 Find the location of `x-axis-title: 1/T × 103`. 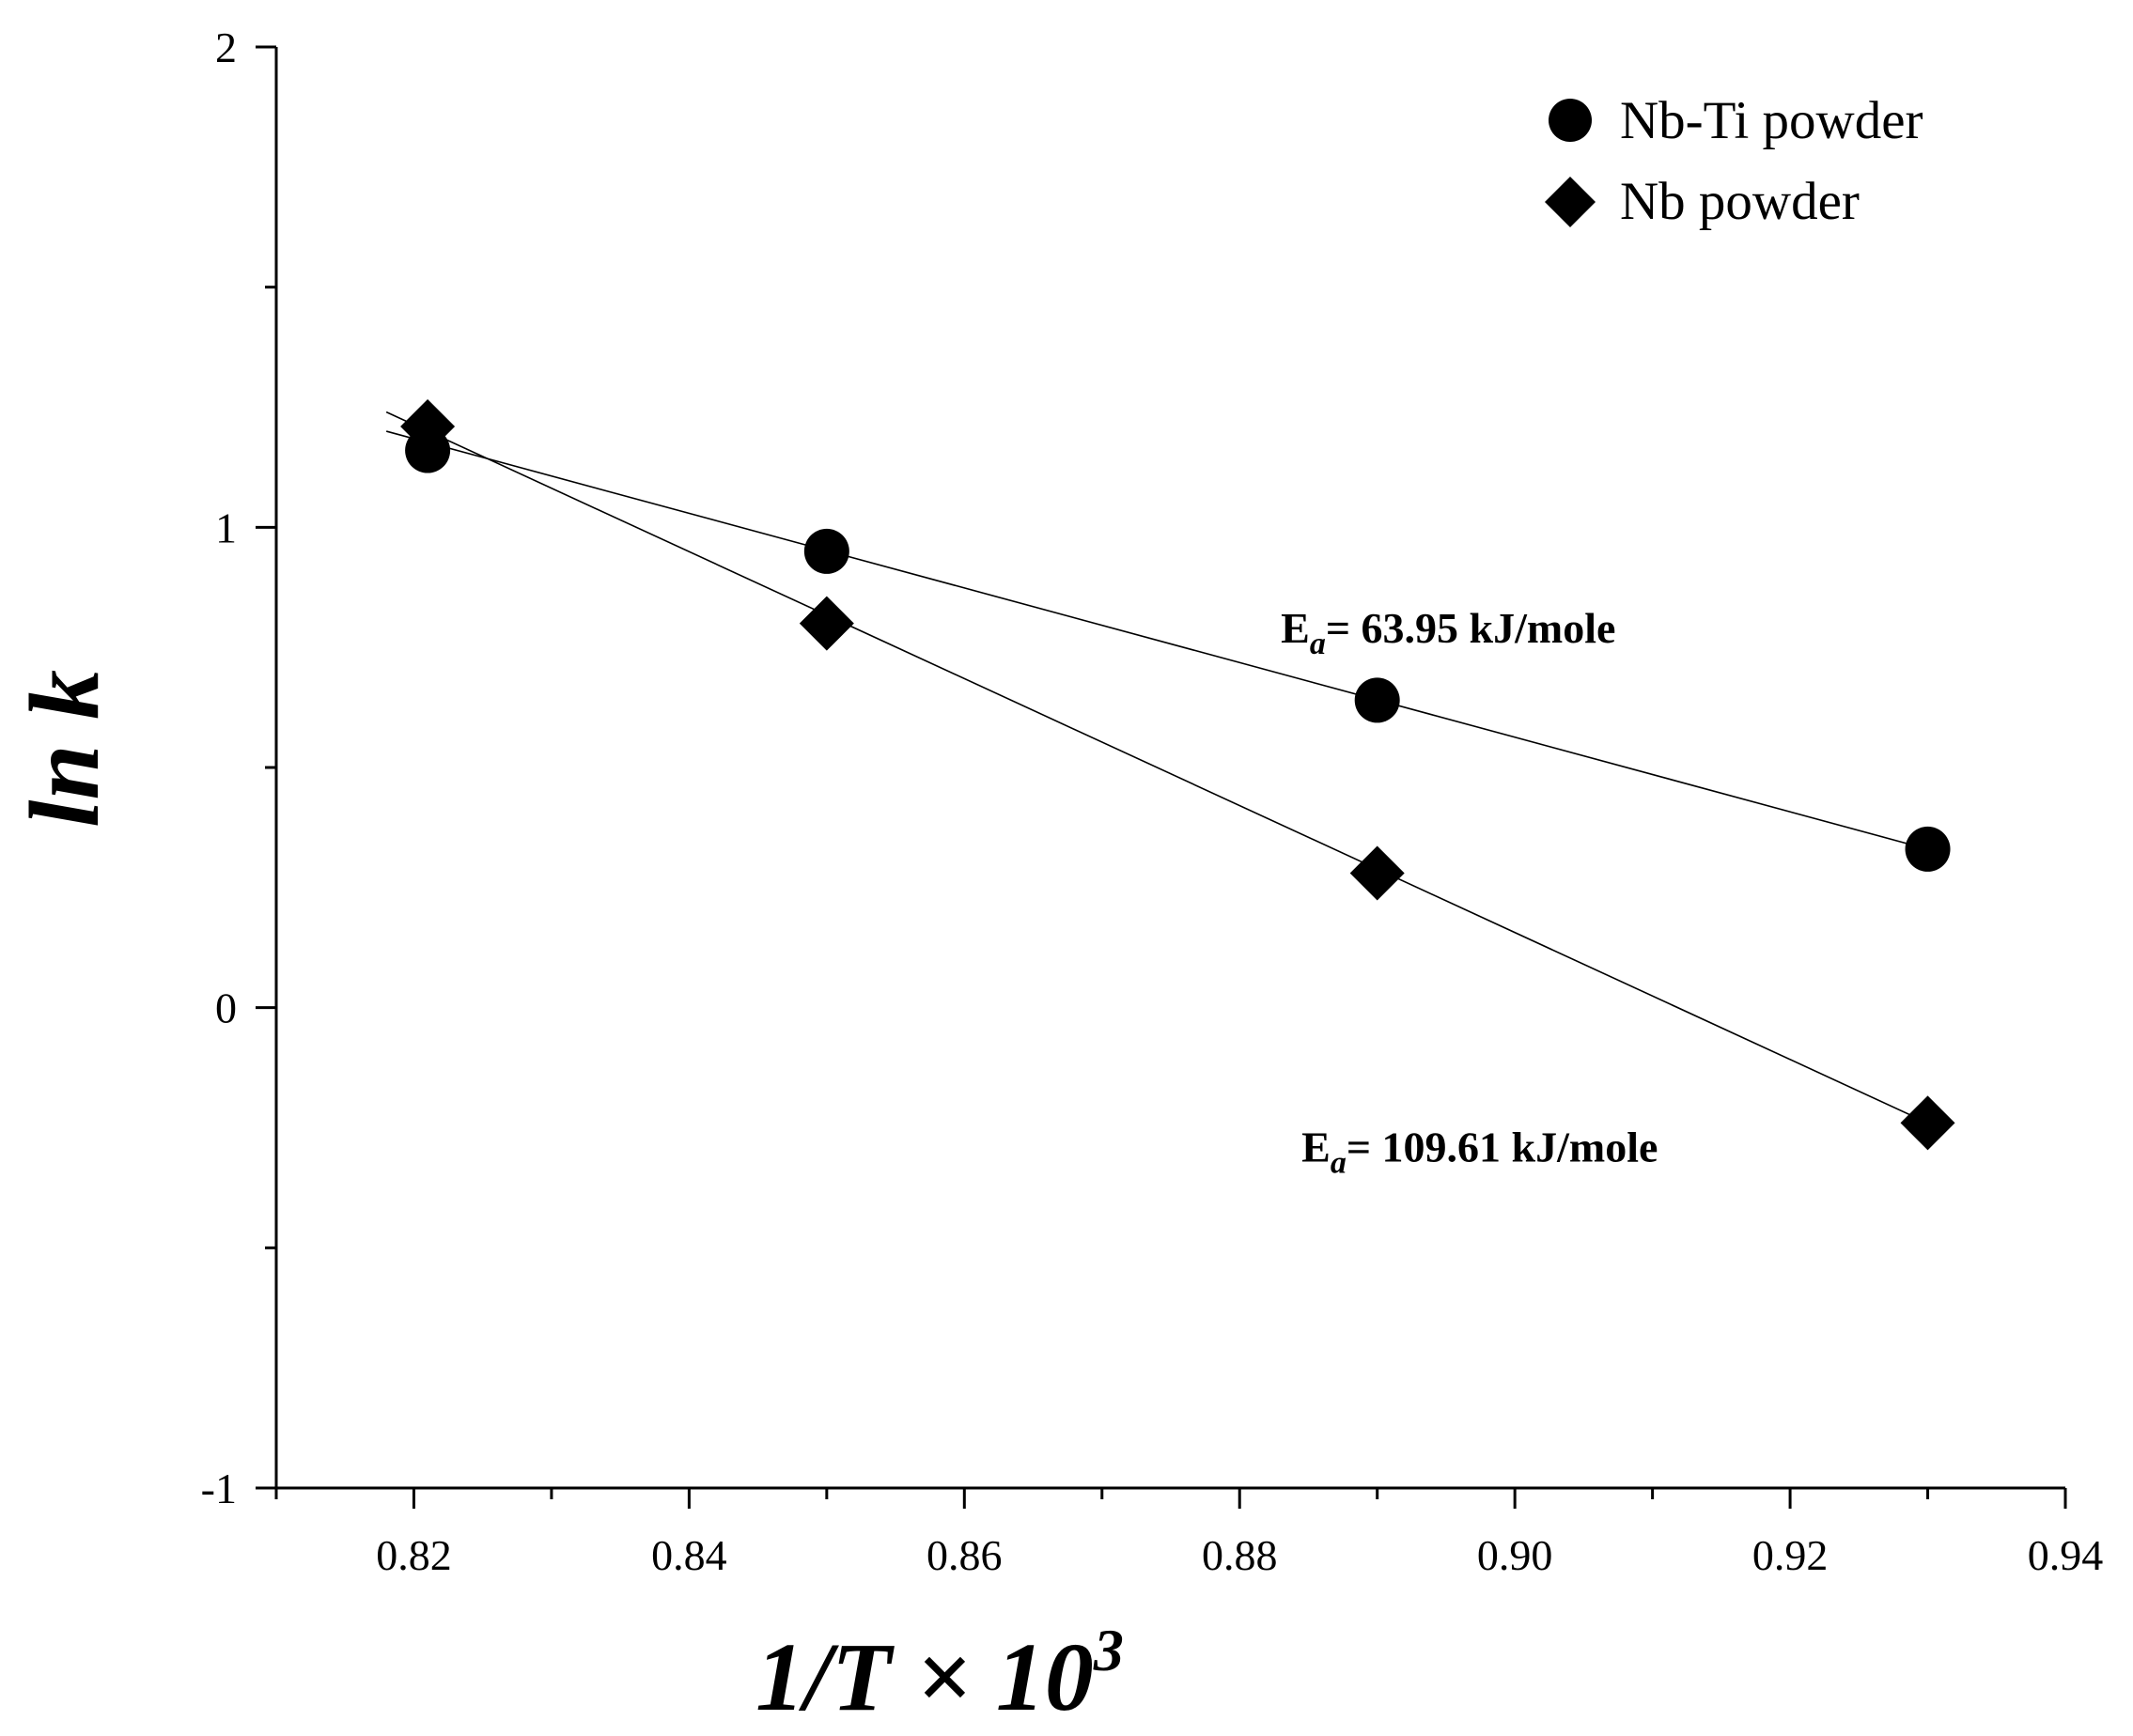

x-axis-title: 1/T × 103 is located at coordinates (939, 1674).